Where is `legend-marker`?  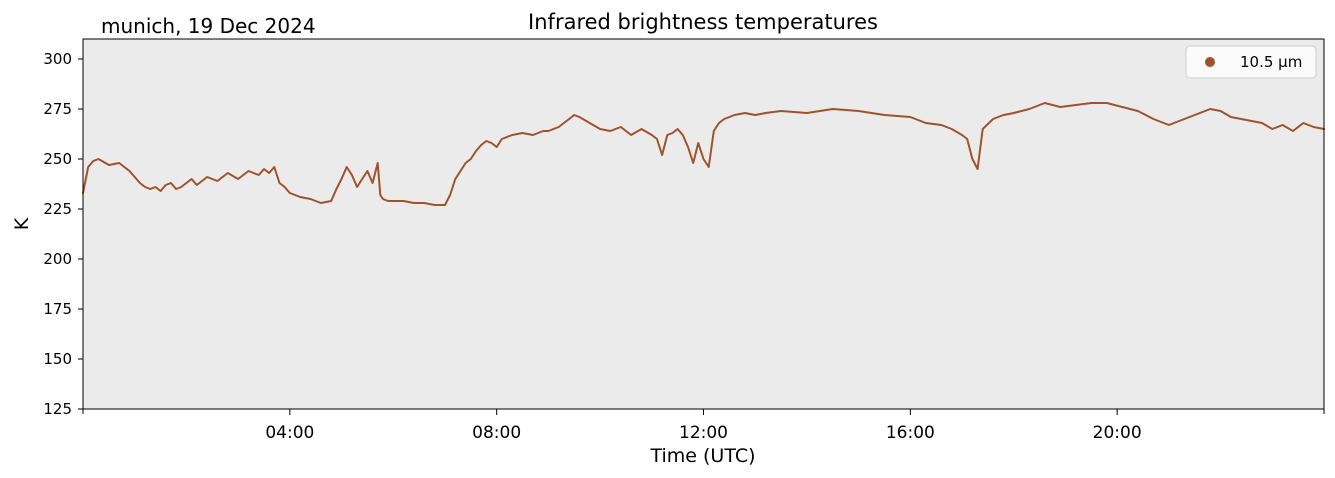
legend-marker is located at coordinates (1210, 62).